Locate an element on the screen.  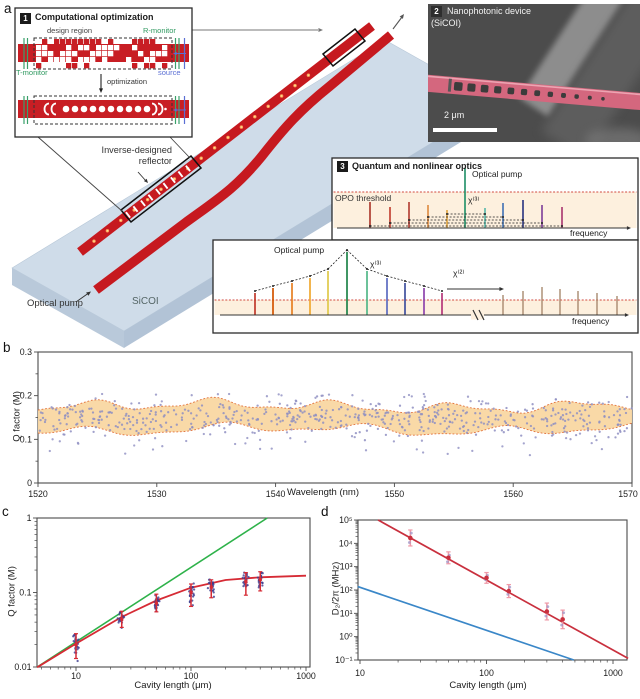
inset2-sem-image is located at coordinates (534, 73).